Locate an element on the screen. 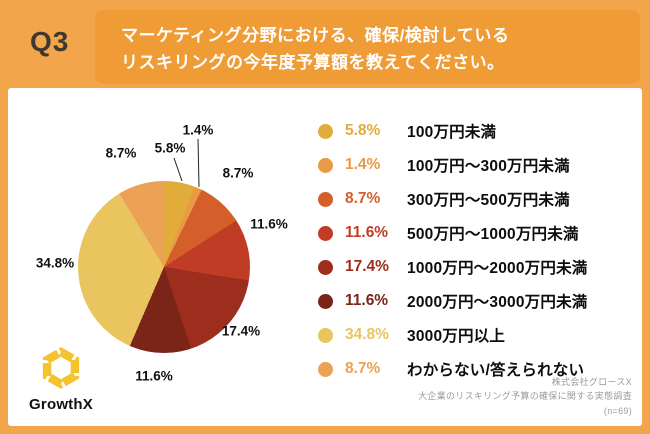 Image resolution: width=650 pixels, height=434 pixels. legend-label: 2000万円〜3000万円未満 is located at coordinates (497, 302).